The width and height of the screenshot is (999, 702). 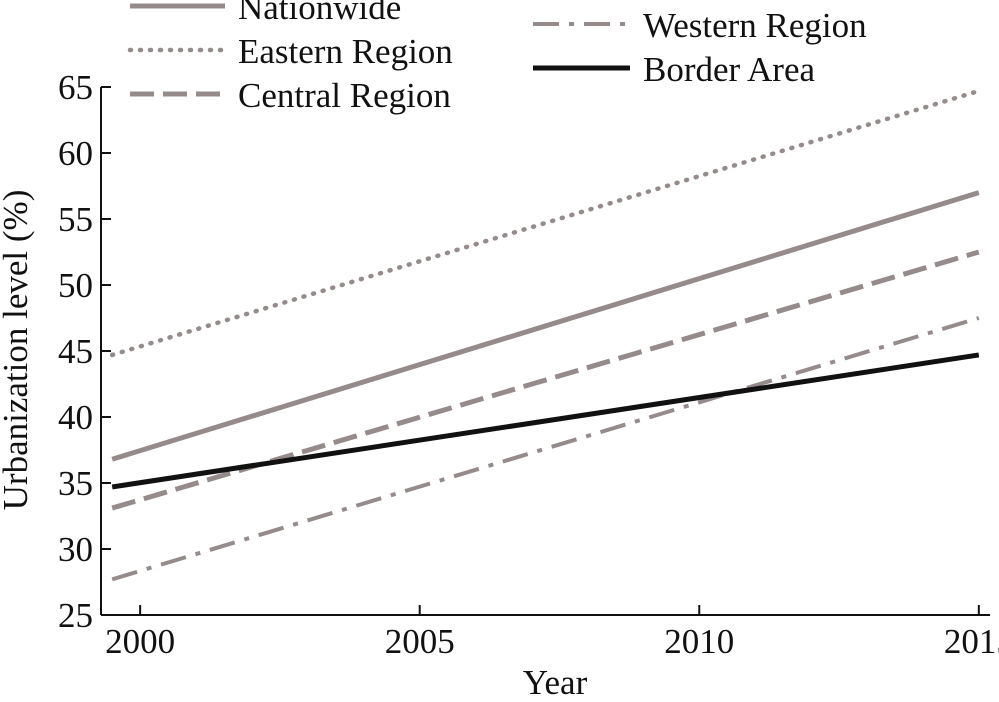 I want to click on legend-label-border-area: Border Area, so click(x=729, y=69).